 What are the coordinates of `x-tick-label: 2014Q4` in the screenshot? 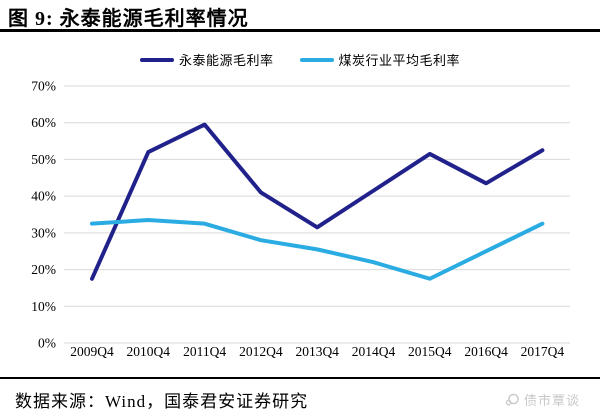 It's located at (374, 351).